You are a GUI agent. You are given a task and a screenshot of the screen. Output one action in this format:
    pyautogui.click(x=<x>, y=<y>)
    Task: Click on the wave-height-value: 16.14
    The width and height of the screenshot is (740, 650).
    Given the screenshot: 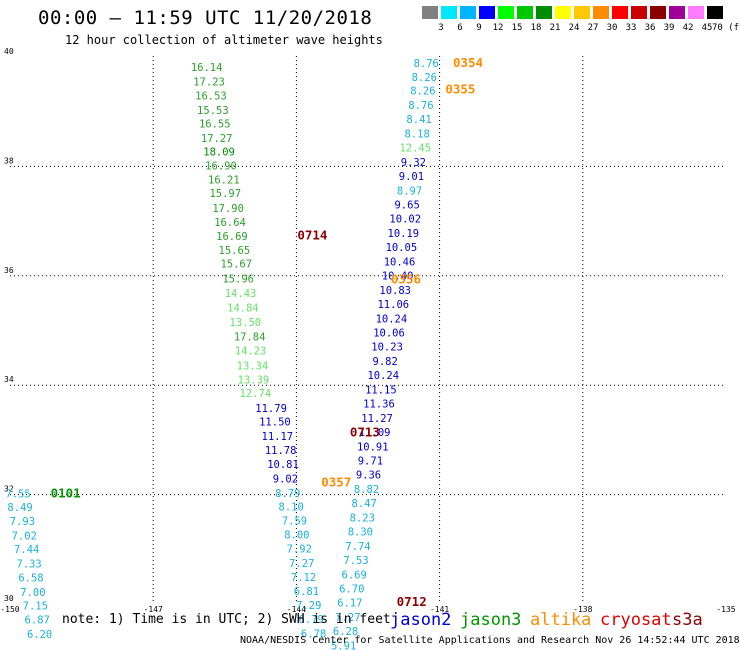 What is the action you would take?
    pyautogui.click(x=207, y=68)
    